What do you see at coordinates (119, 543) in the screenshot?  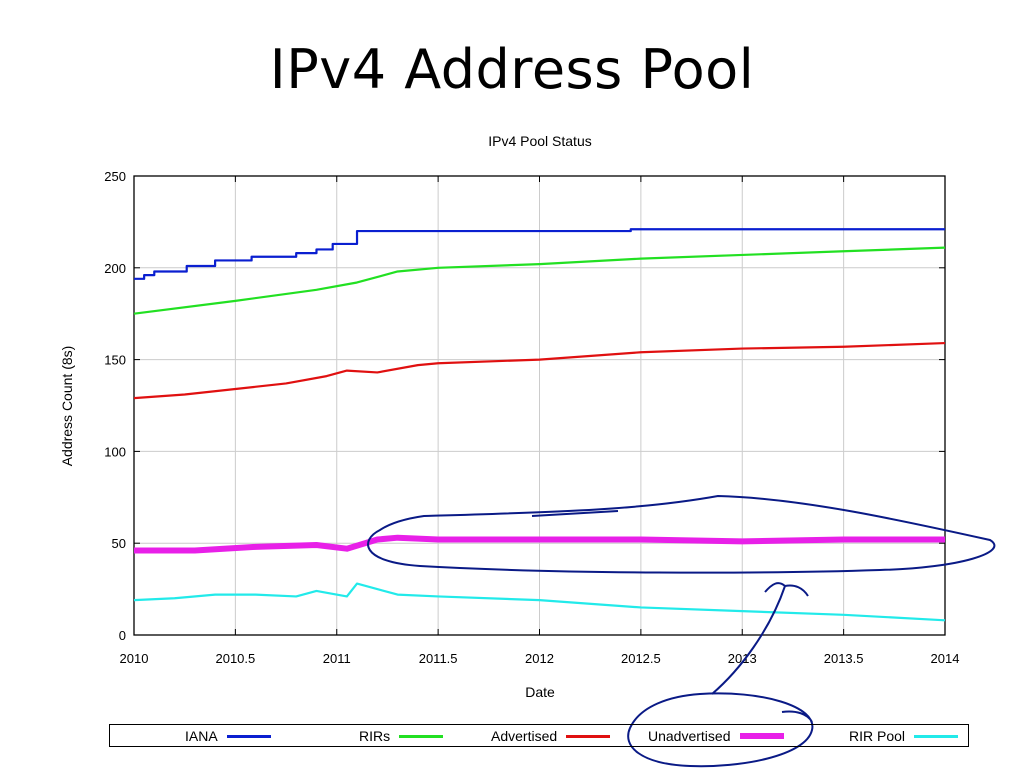 I see `y-tick-label: 50` at bounding box center [119, 543].